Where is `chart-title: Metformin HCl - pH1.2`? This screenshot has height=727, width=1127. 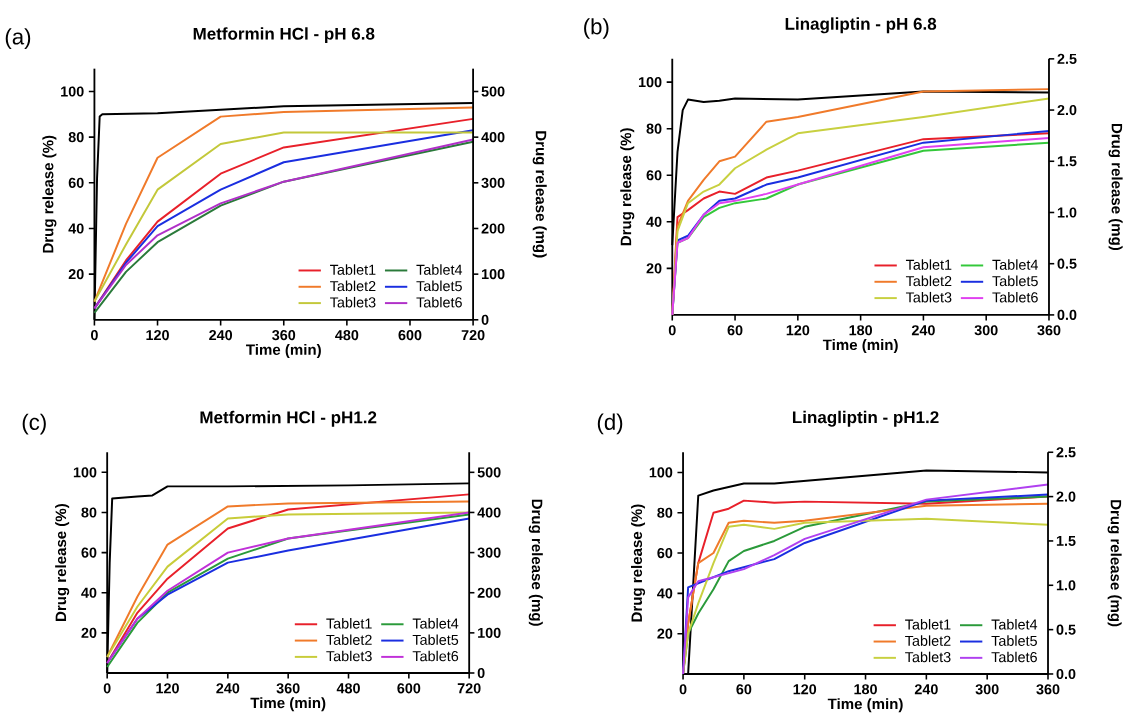 chart-title: Metformin HCl - pH1.2 is located at coordinates (288, 418).